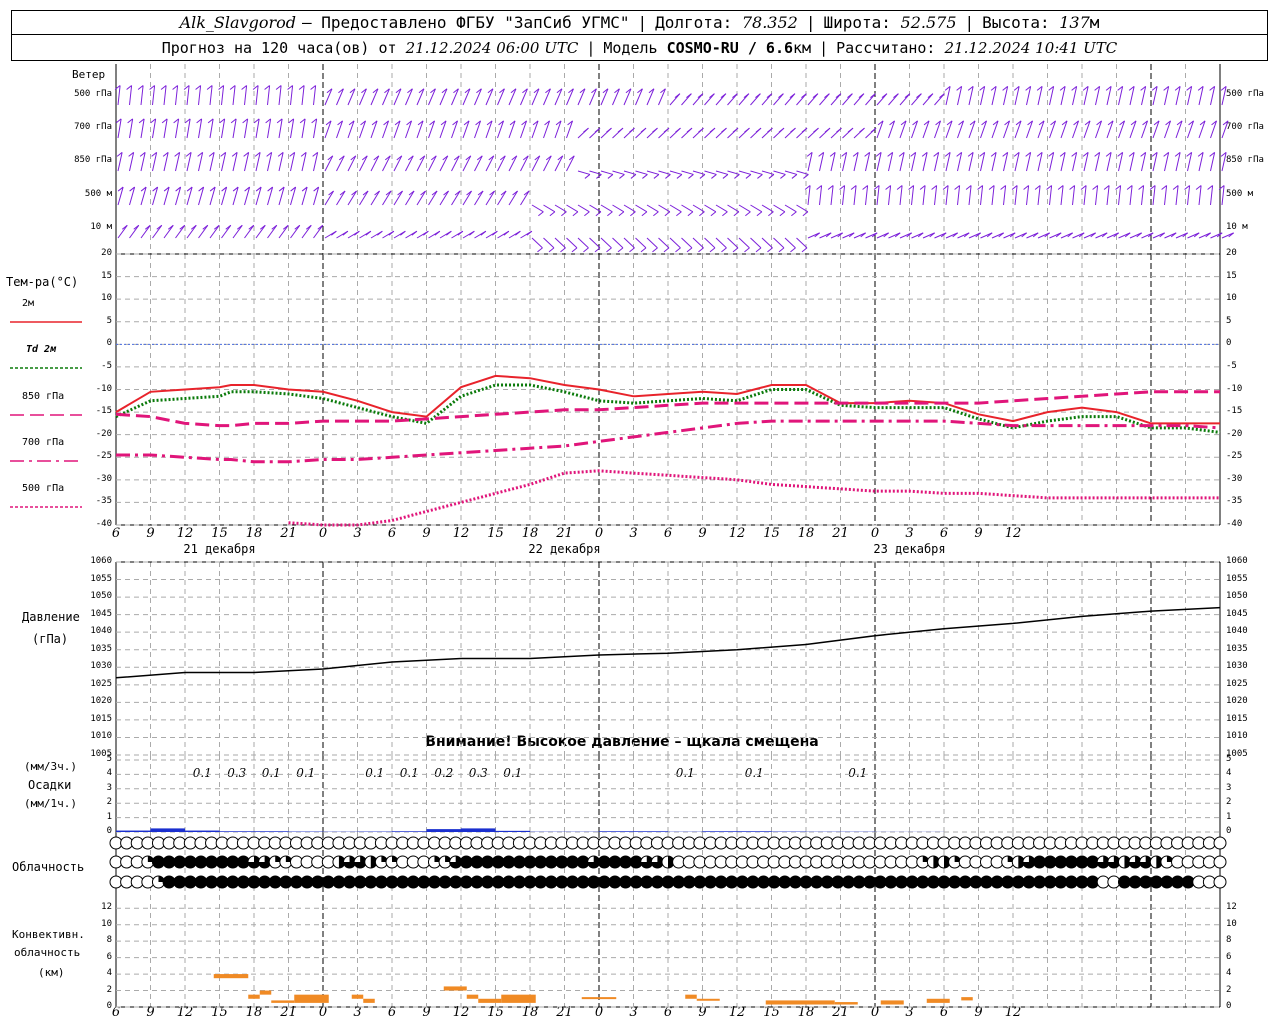  I want to click on temp-ytick-left: -10, so click(103, 388).